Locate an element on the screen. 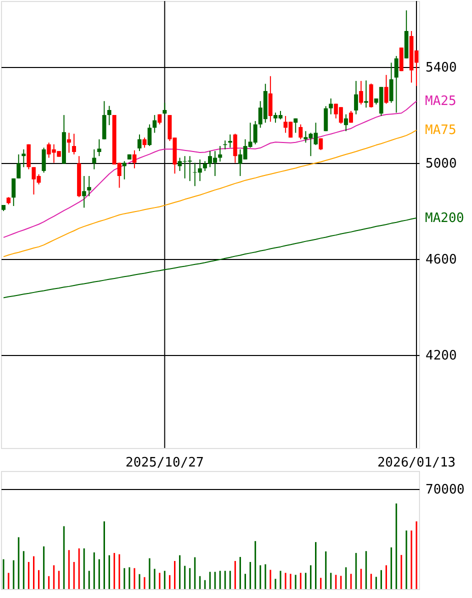 The height and width of the screenshot is (598, 472). y-tick-label: 4200 is located at coordinates (441, 356).